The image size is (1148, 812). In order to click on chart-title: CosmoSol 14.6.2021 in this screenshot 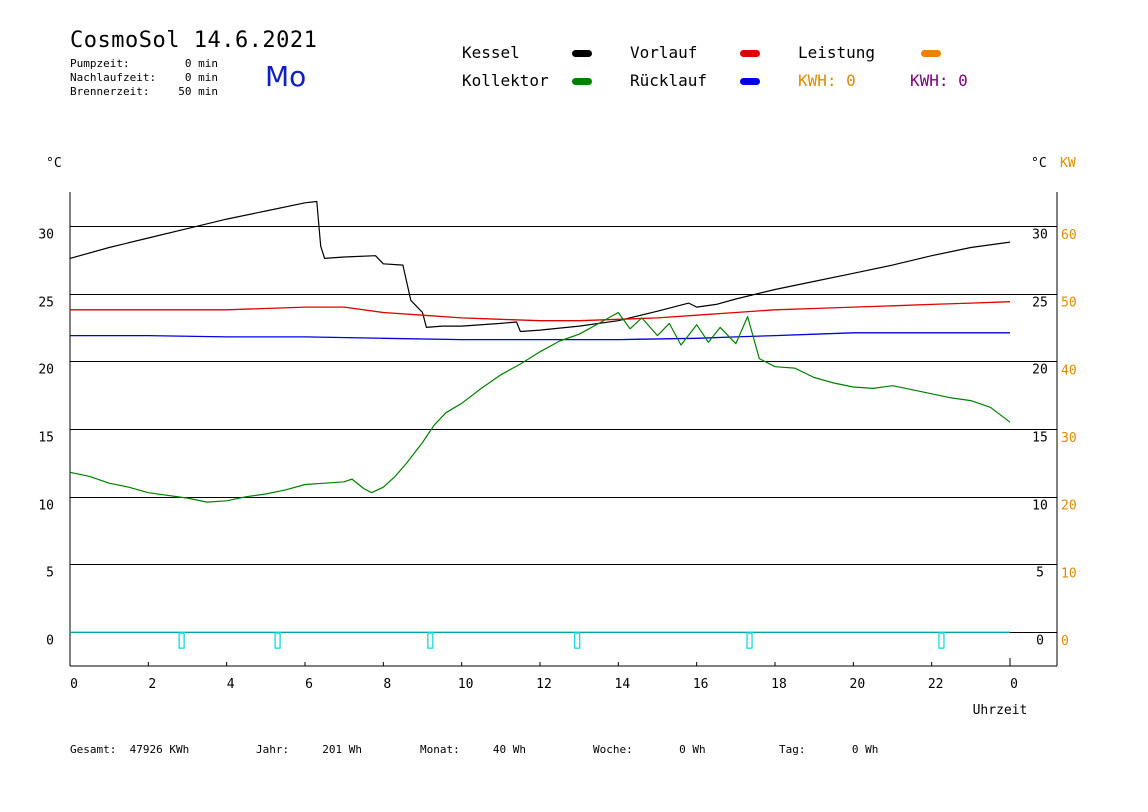, I will do `click(194, 40)`.